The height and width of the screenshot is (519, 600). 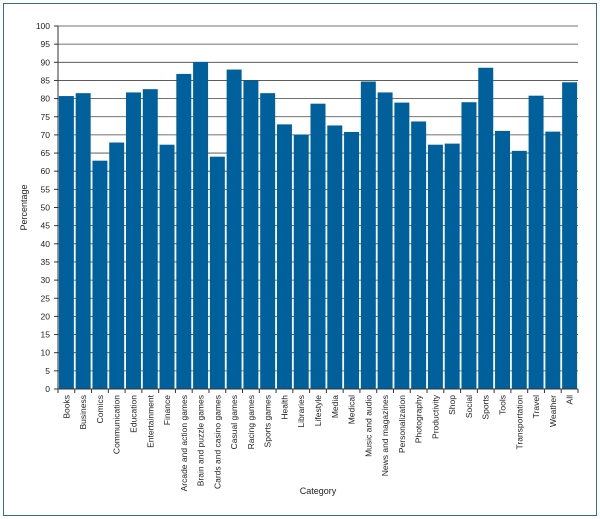 I want to click on x-tick-label: Sports games, so click(x=268, y=421).